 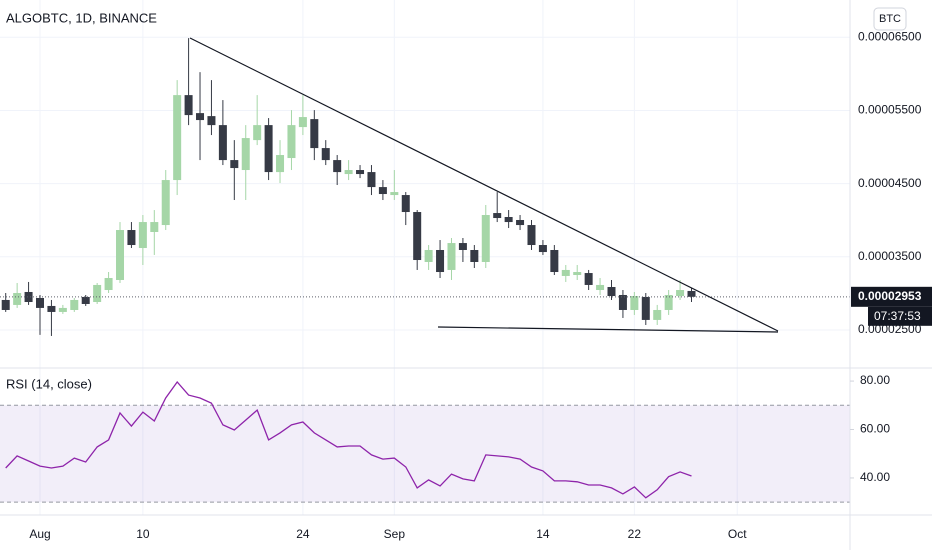 I want to click on y-tick-label: 0.00006500, so click(x=890, y=36).